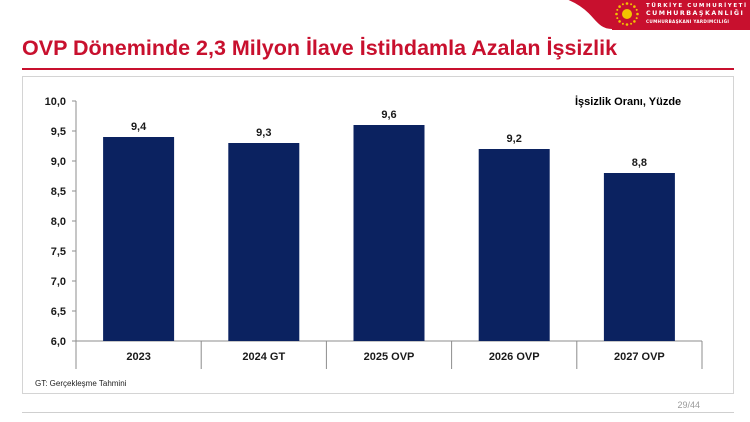 The height and width of the screenshot is (422, 750). I want to click on y-tick-label: 10,0, so click(55, 102).